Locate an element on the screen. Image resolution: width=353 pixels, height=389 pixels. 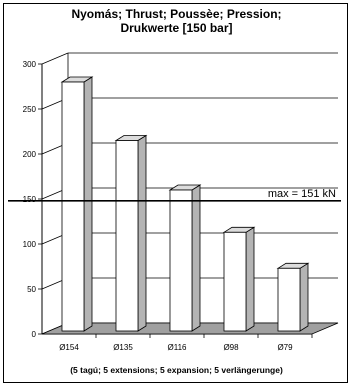
x-tick-label: Ø154 is located at coordinates (69, 347).